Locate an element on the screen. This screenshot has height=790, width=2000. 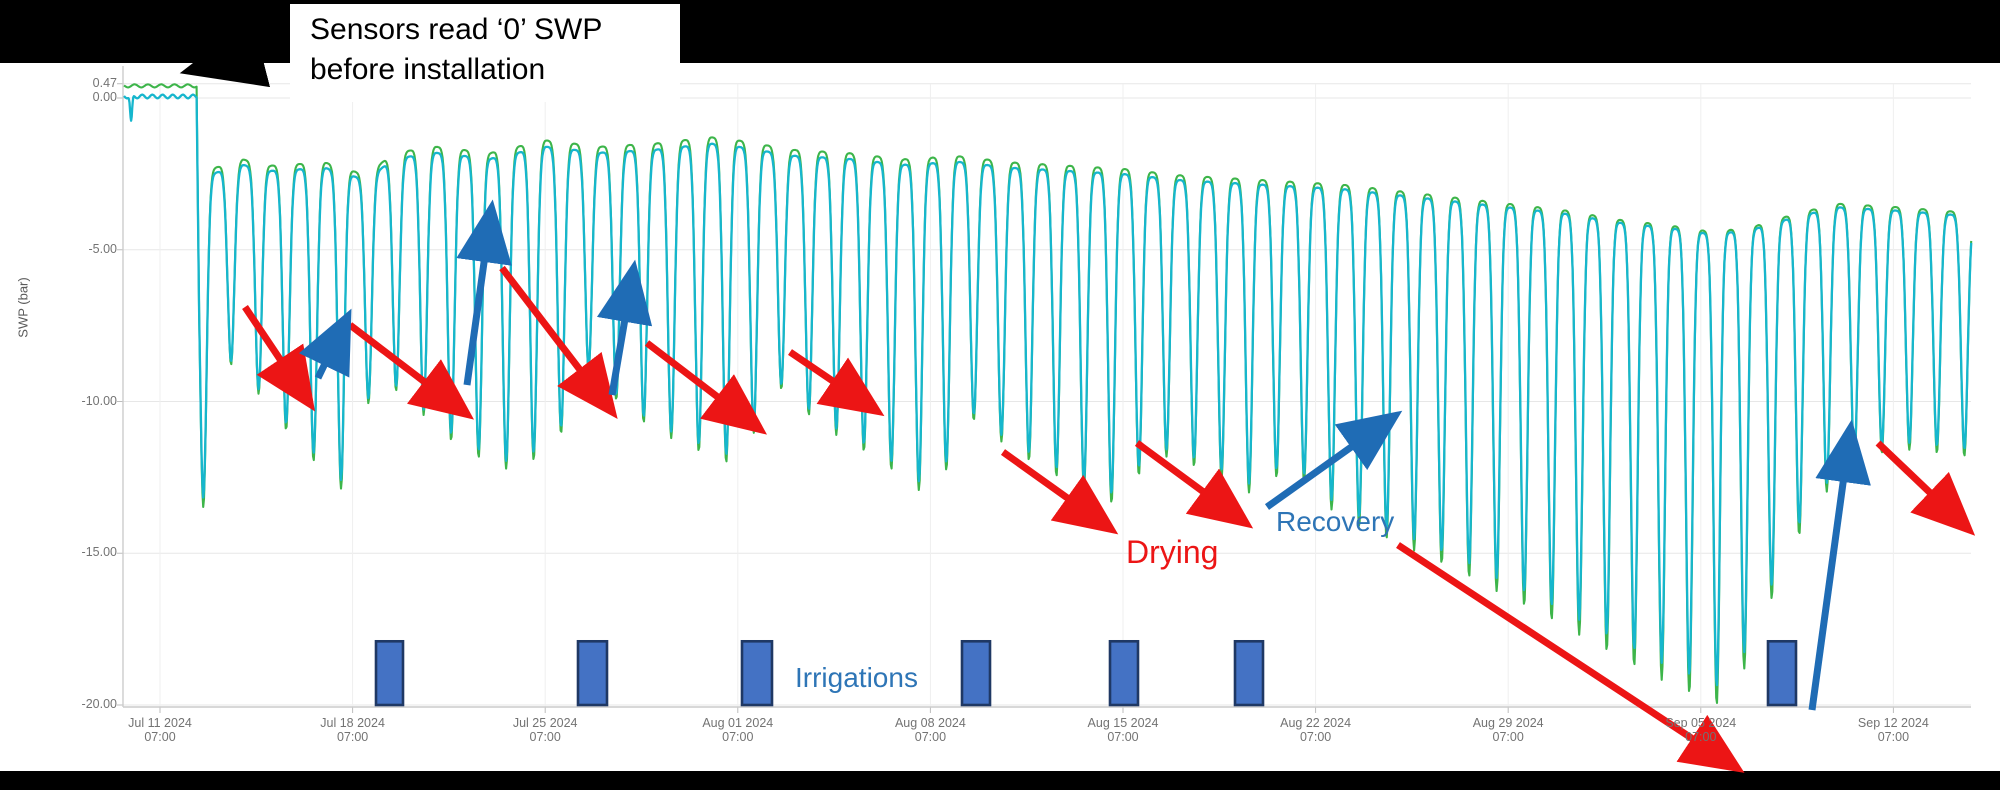
callout-box: Sensors read ‘0’ SWP before installation is located at coordinates (485, 53).